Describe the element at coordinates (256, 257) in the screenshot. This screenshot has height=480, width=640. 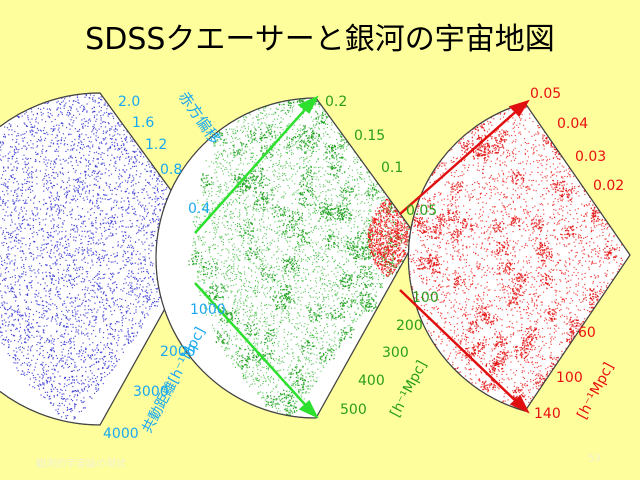
I see `green-zoom-arrows` at that location.